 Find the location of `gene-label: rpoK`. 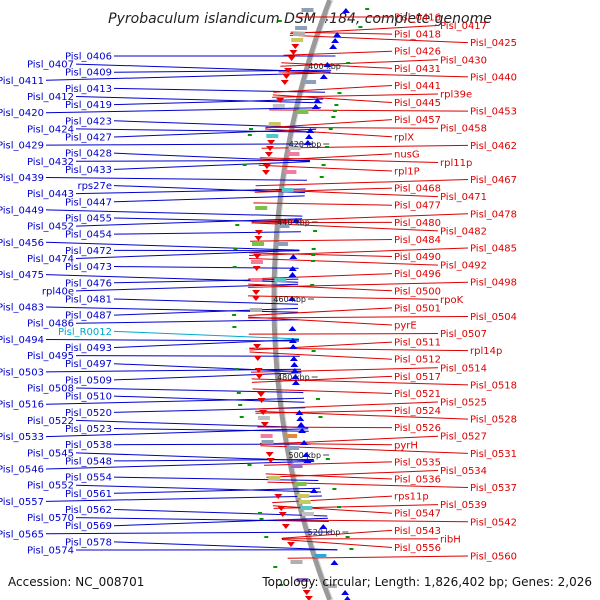

gene-label: rpoK is located at coordinates (452, 300).